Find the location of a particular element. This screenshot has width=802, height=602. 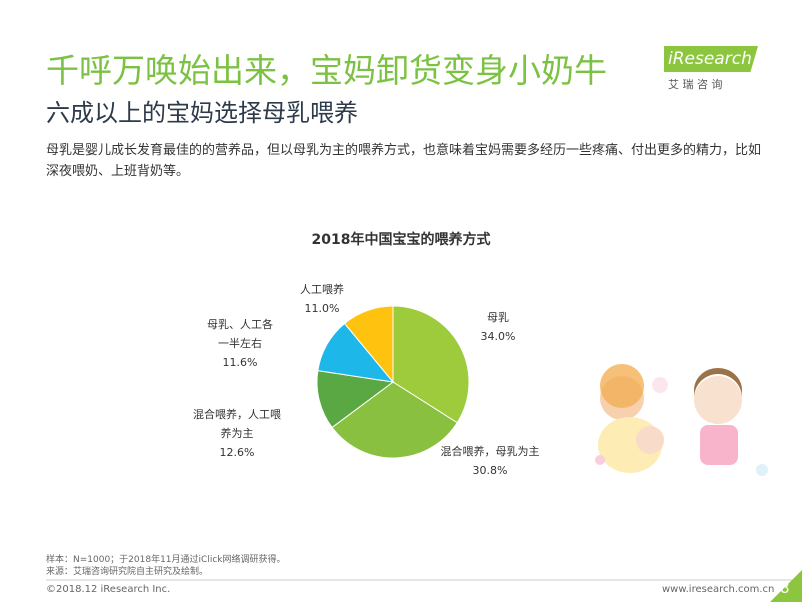

illustration is located at coordinates (681, 420).